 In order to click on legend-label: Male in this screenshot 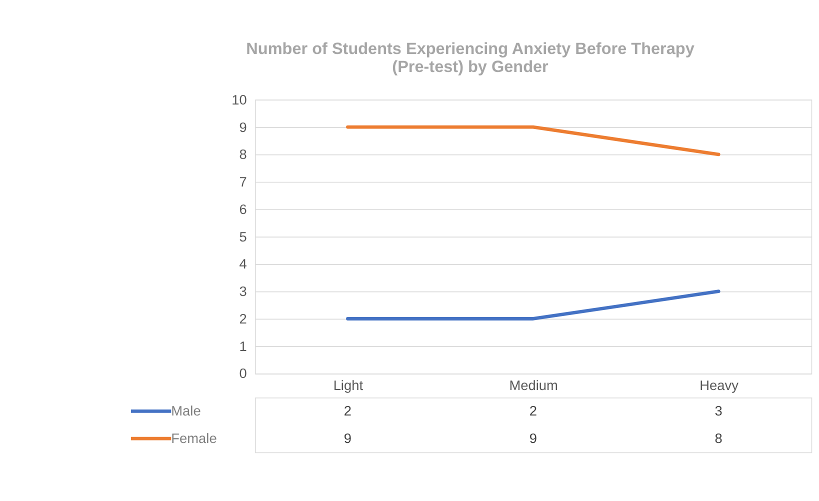, I will do `click(186, 410)`.